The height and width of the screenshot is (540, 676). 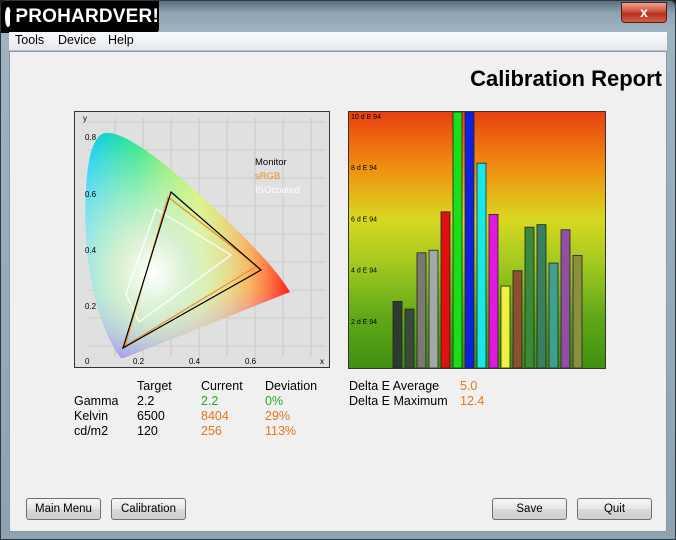 I want to click on logo-text: PROHARDVER!, so click(x=87, y=16).